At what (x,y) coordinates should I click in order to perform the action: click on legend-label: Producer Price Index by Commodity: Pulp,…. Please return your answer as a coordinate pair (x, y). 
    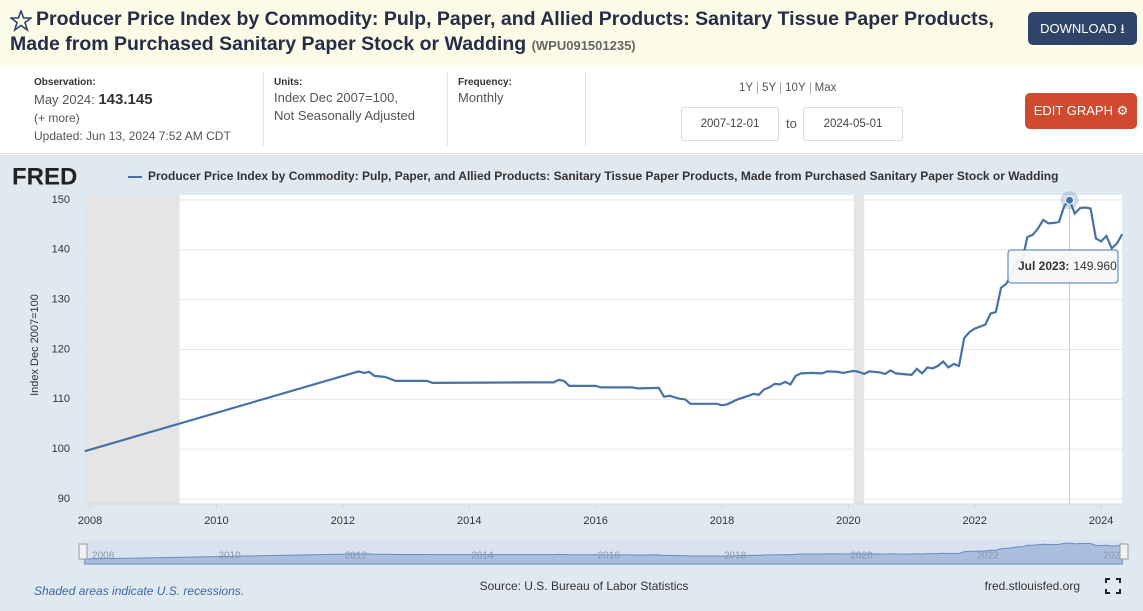
    Looking at the image, I should click on (603, 176).